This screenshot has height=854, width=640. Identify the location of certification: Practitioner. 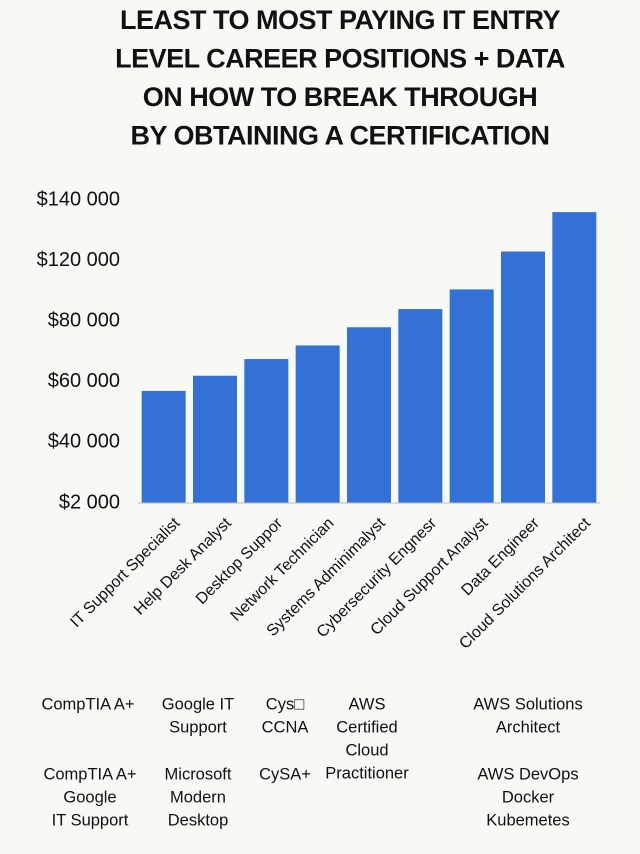
(367, 773).